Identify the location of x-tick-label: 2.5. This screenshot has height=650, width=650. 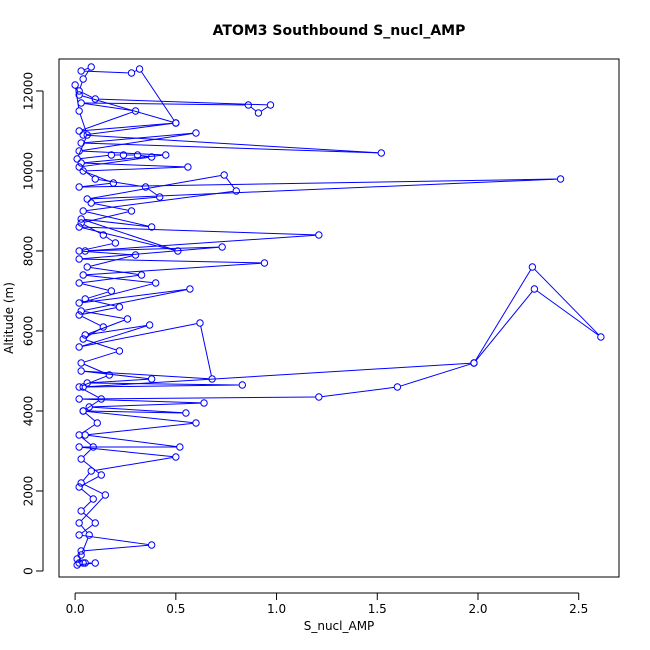
(578, 609).